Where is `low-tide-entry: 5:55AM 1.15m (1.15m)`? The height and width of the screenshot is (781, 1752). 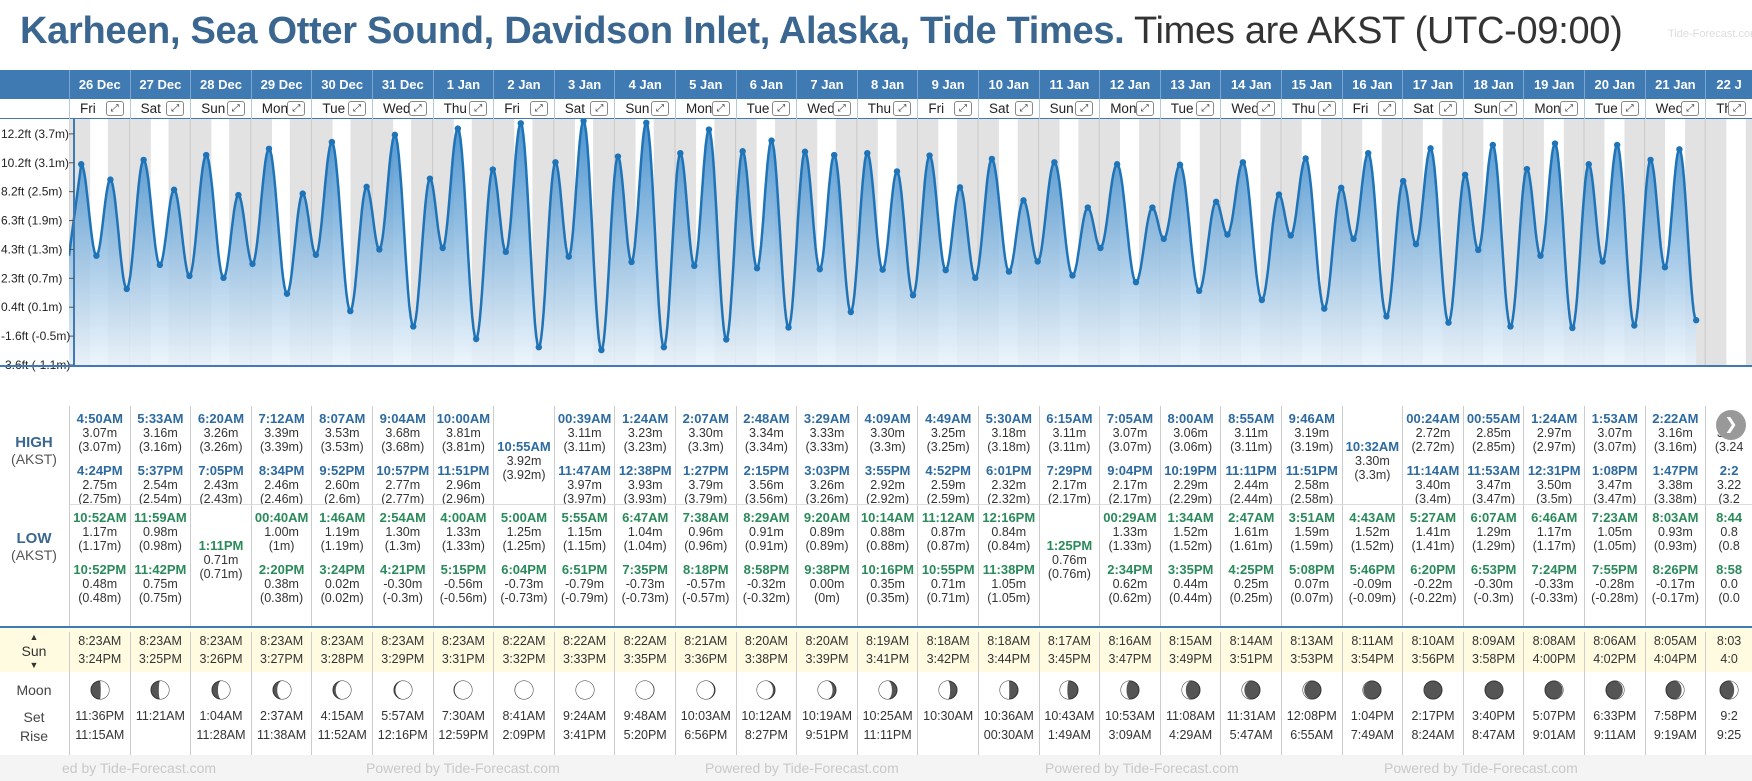 low-tide-entry: 5:55AM 1.15m (1.15m) is located at coordinates (585, 532).